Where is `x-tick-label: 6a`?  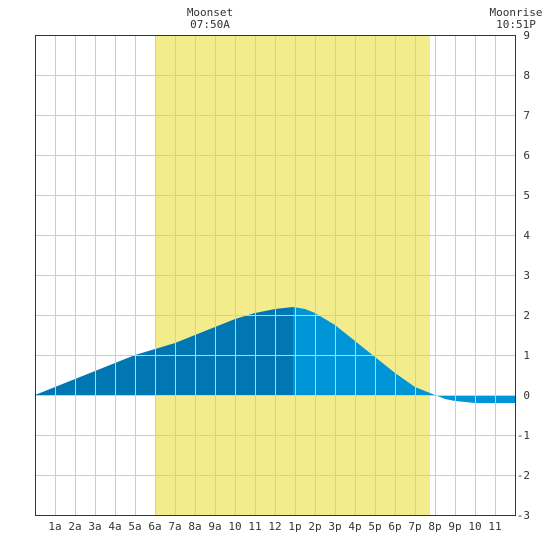
x-tick-label: 6a is located at coordinates (154, 526).